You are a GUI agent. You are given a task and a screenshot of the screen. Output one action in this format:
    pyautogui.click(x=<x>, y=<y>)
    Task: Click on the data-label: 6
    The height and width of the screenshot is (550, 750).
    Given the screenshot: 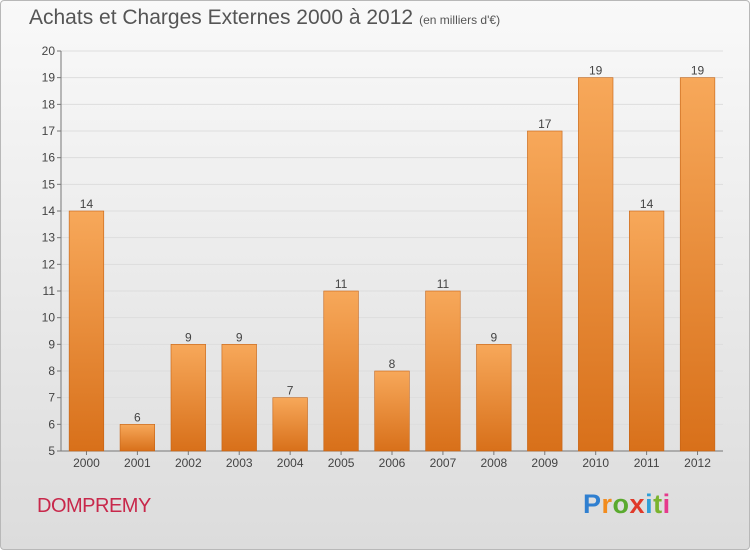 What is the action you would take?
    pyautogui.click(x=137, y=417)
    